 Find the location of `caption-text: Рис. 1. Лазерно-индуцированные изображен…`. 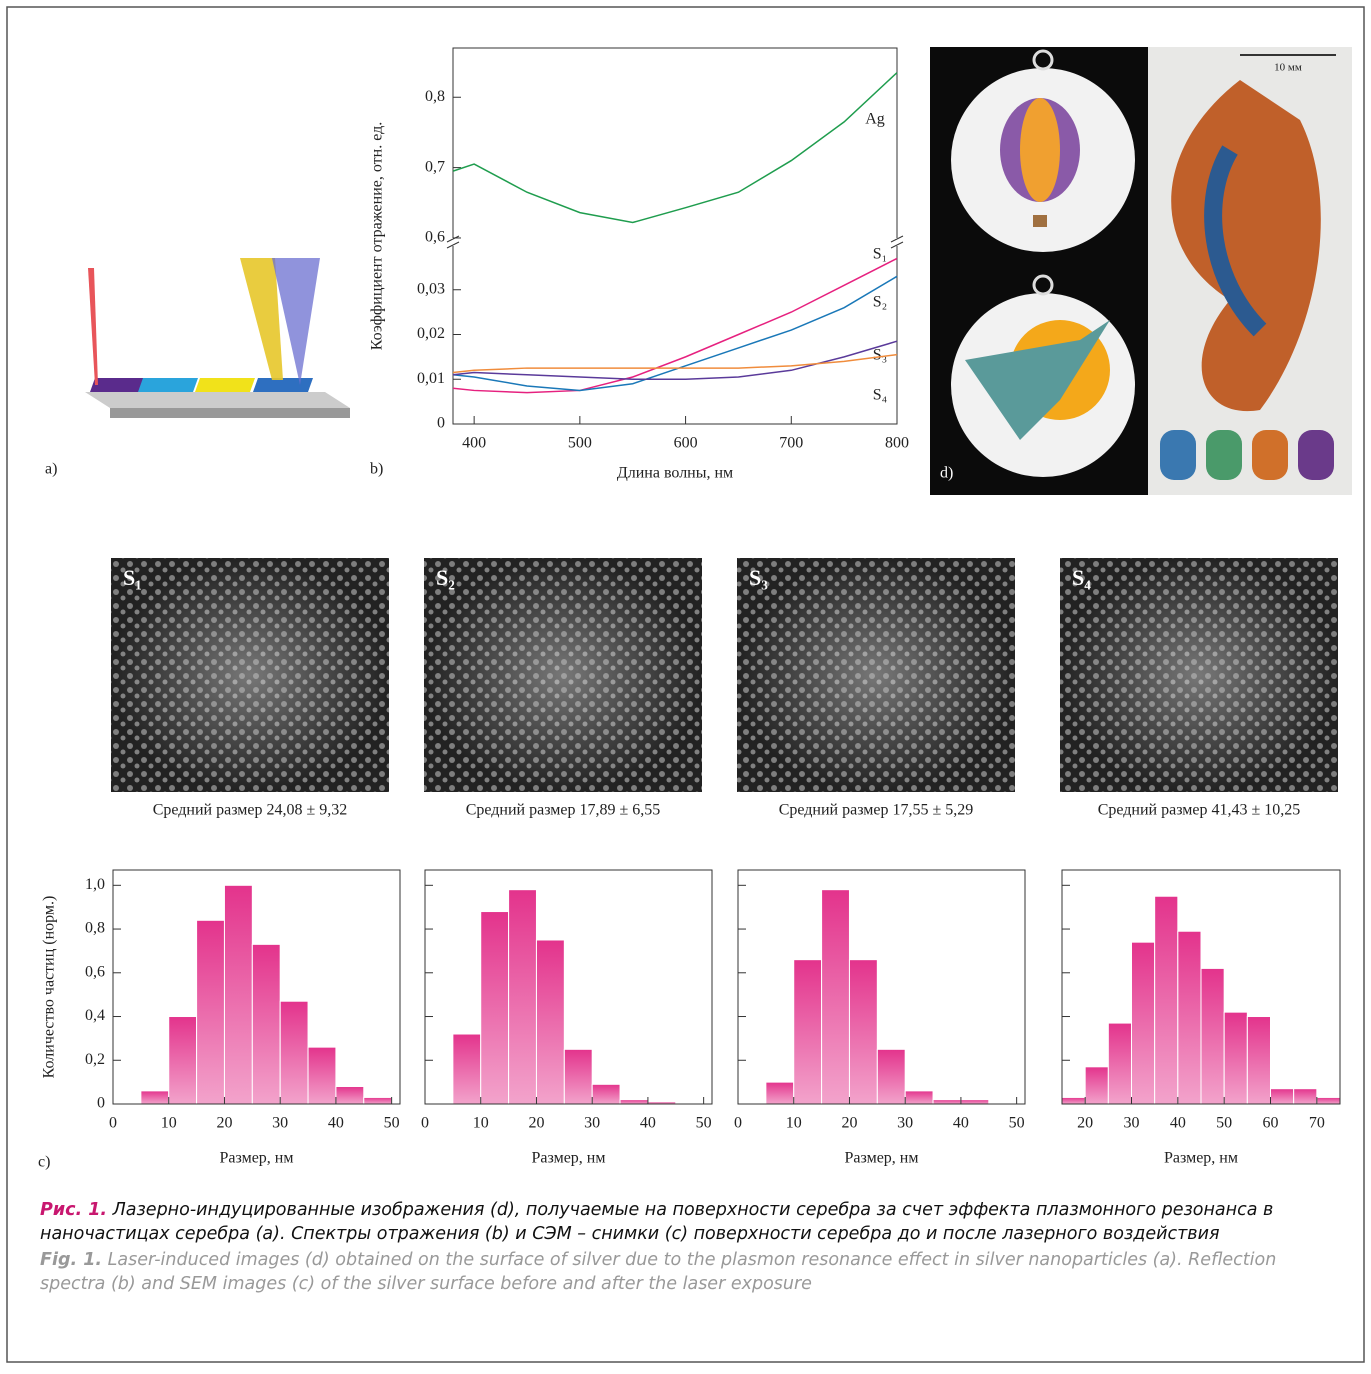

caption-text: Рис. 1. Лазерно-индуцированные изображен… is located at coordinates (690, 1247).